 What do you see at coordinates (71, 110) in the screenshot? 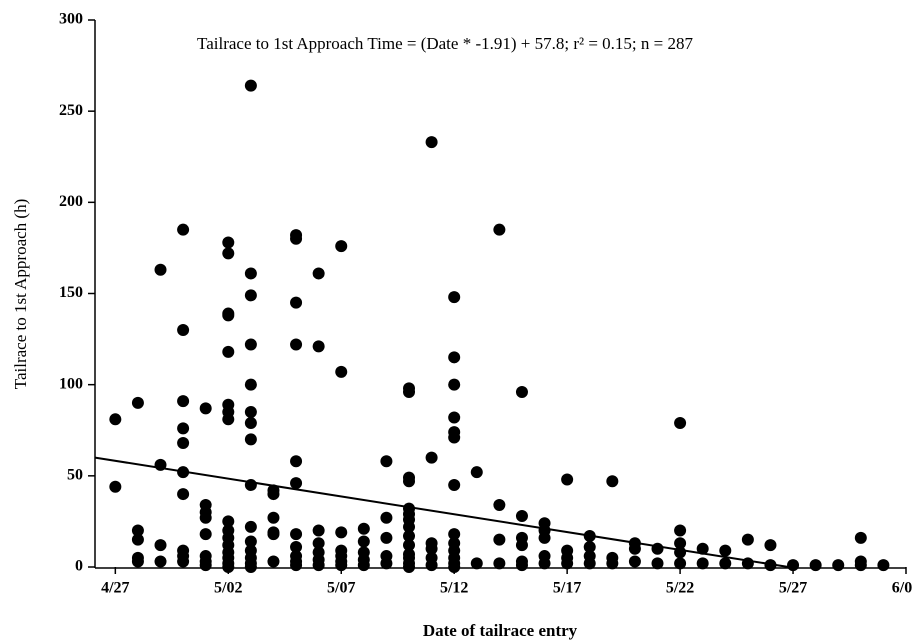
I see `y-tick-label: 250` at bounding box center [71, 110].